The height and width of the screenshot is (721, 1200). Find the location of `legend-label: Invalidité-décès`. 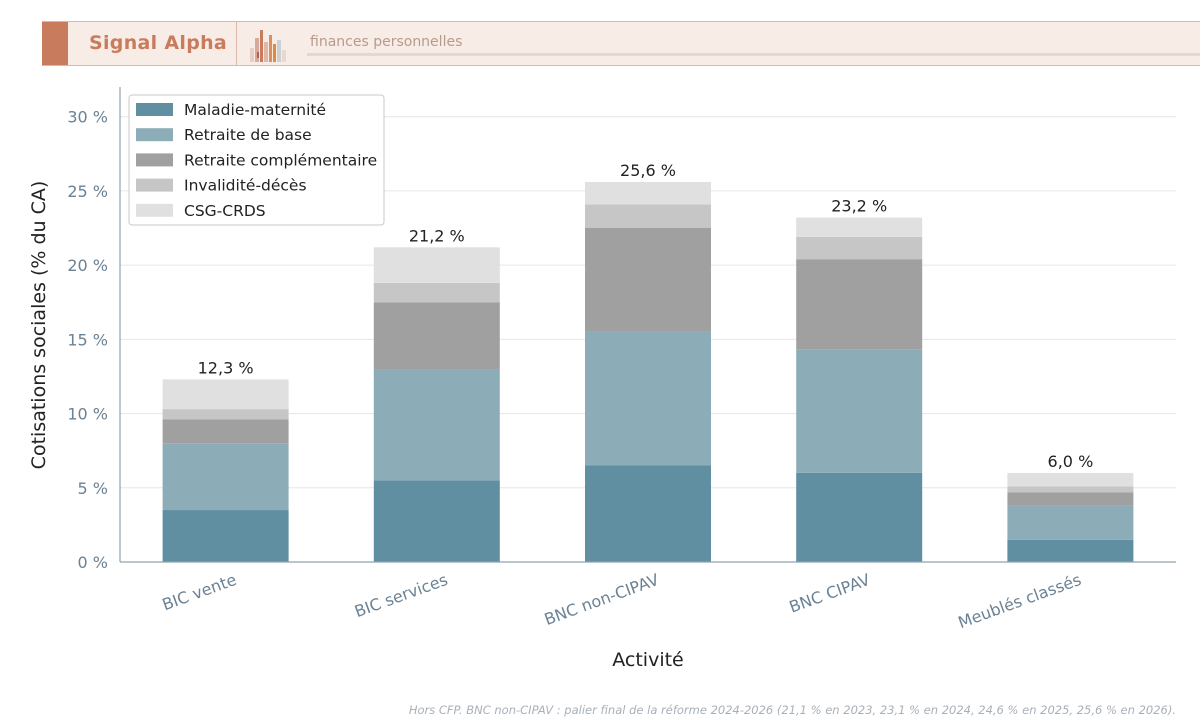

legend-label: Invalidité-décès is located at coordinates (245, 186).